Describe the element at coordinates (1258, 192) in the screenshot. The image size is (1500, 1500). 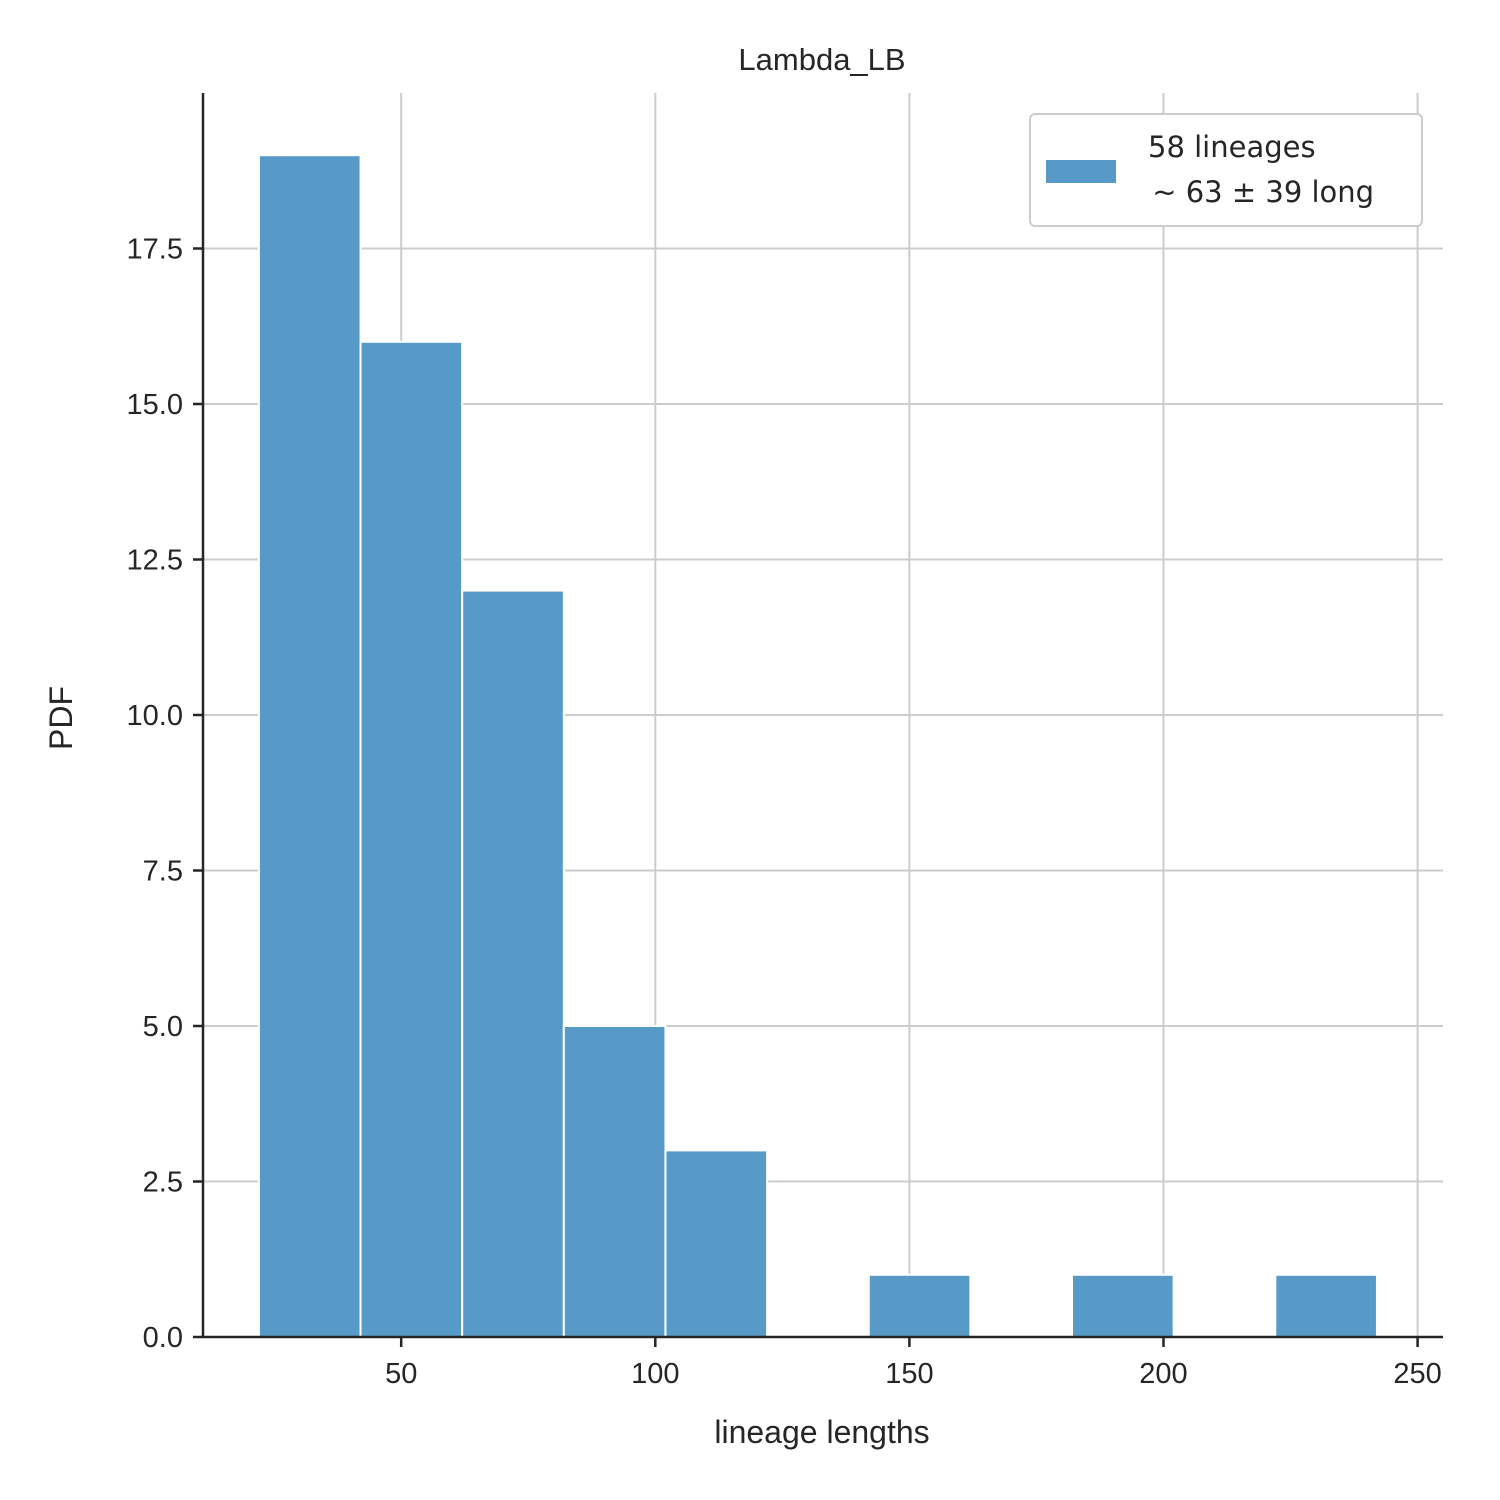
I see `legend-line-2: ~ 63 ± 39 long` at that location.